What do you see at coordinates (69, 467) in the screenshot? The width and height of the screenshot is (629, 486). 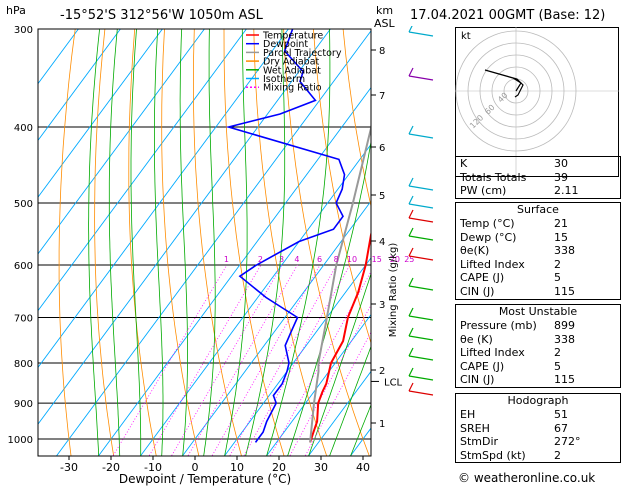 I see `x-tick-label: -30` at bounding box center [69, 467].